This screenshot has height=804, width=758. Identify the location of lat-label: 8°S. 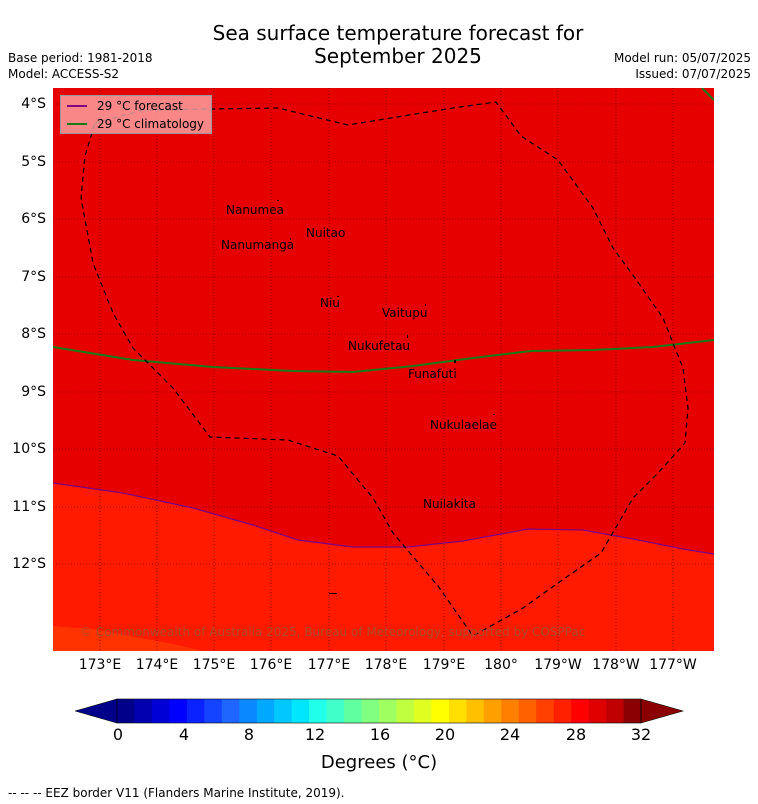
(33, 334).